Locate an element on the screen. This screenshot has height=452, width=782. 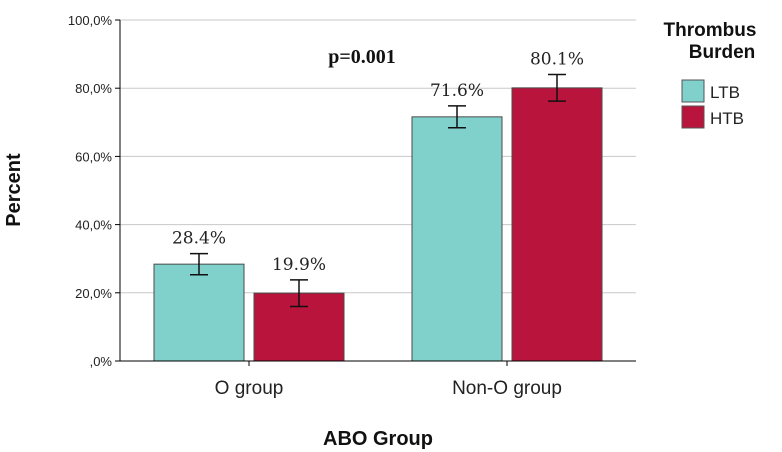
y-axis-title: Percent is located at coordinates (14, 190).